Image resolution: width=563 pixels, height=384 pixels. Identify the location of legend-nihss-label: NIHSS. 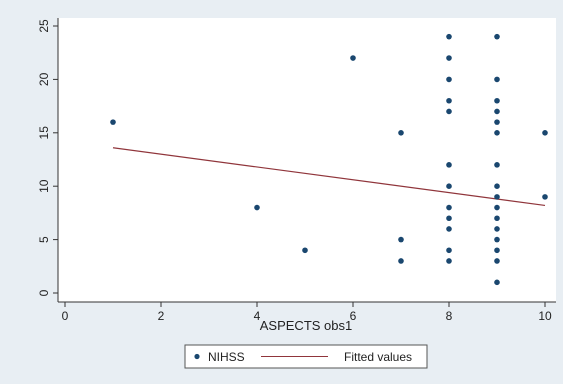
(226, 357).